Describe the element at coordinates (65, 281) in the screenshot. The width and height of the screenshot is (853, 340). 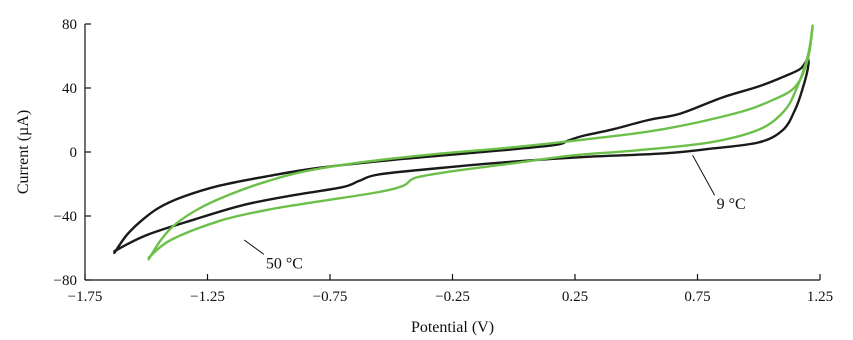
I see `y-tick-label: −80` at that location.